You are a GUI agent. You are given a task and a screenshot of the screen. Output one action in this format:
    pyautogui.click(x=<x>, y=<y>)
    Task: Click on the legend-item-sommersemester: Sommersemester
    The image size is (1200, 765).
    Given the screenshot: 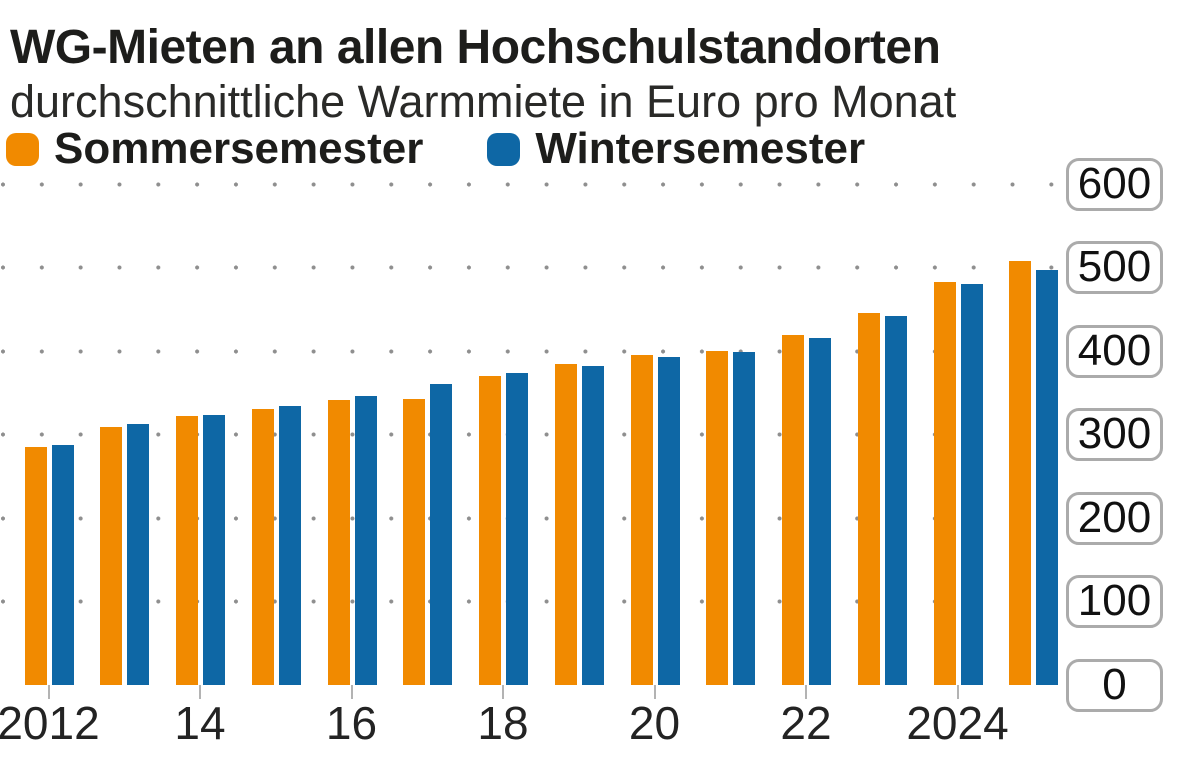 What is the action you would take?
    pyautogui.click(x=214, y=149)
    